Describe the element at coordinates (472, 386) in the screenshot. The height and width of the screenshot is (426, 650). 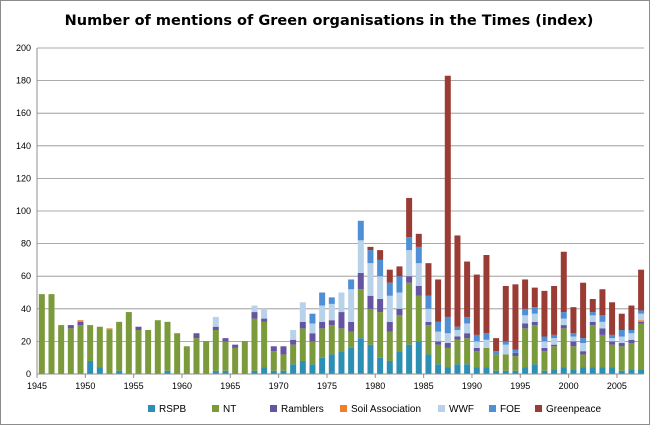
I see `x-tick-label: 1990` at that location.